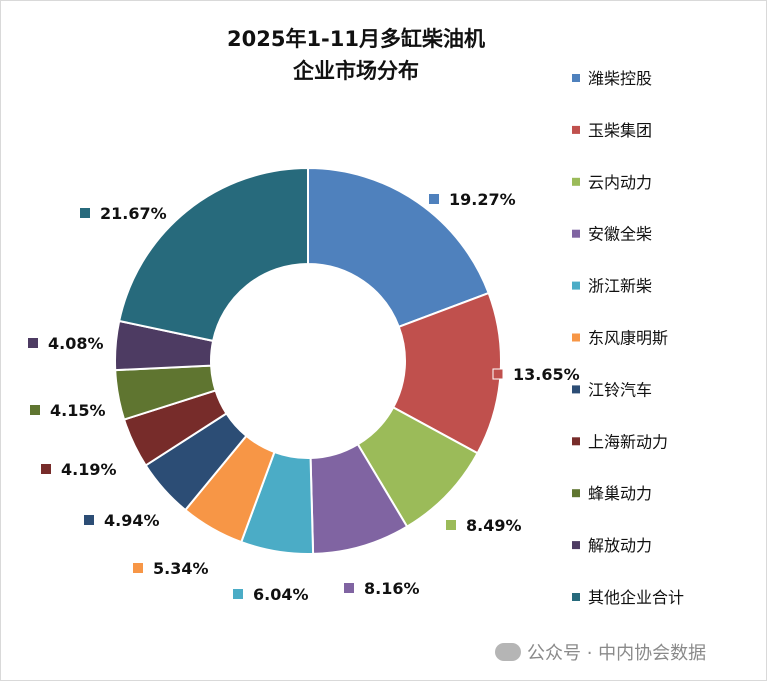 Image resolution: width=767 pixels, height=681 pixels. What do you see at coordinates (546, 374) in the screenshot?
I see `data-label: 13.65%` at bounding box center [546, 374].